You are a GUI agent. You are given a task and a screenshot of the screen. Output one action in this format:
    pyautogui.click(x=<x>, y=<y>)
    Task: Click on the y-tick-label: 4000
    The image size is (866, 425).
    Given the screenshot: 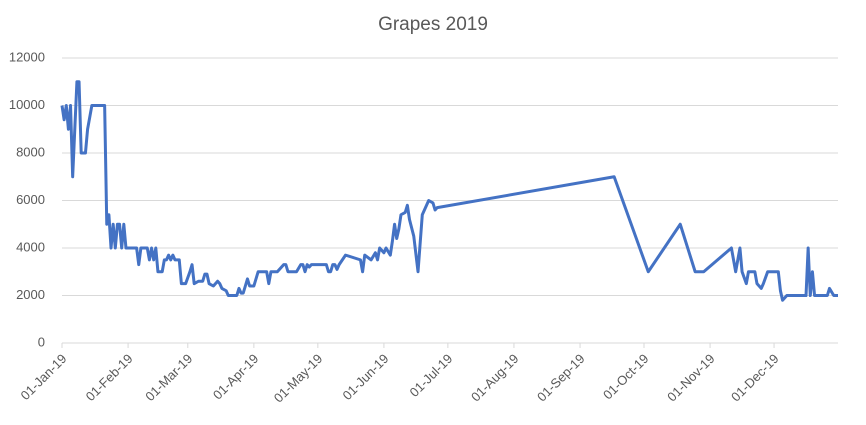 What is the action you would take?
    pyautogui.click(x=30, y=246)
    